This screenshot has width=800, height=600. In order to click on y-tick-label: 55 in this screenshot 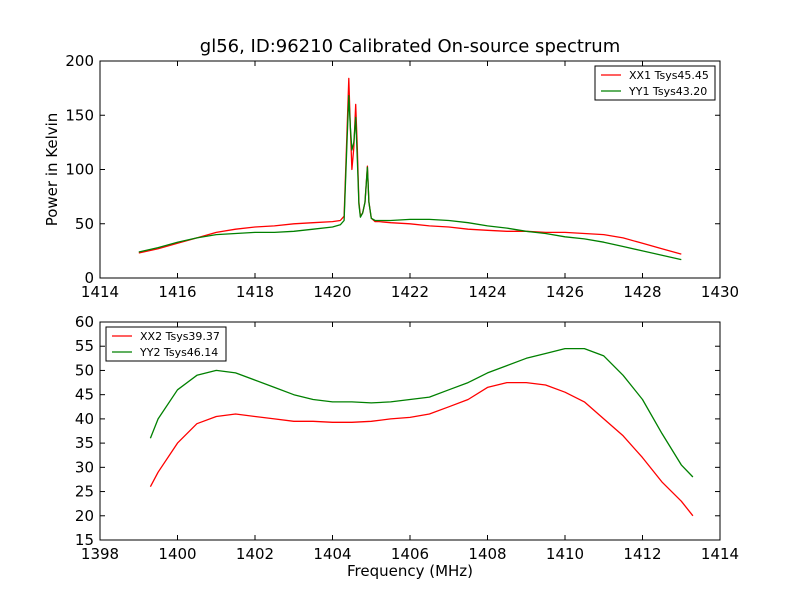, I will do `click(84, 346)`.